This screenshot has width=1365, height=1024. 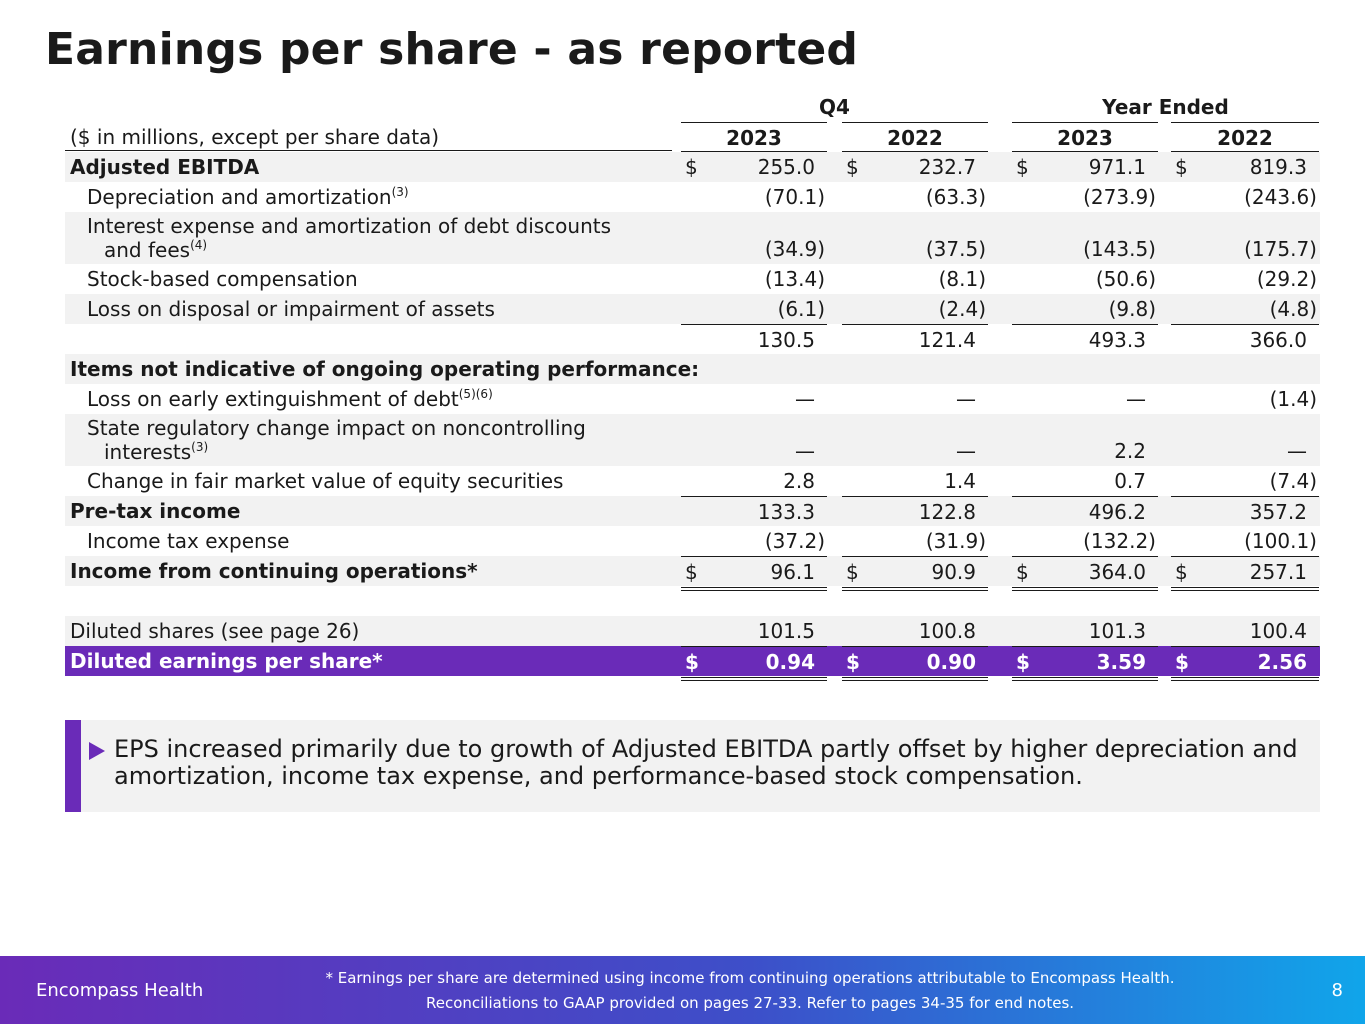 What do you see at coordinates (947, 167) in the screenshot?
I see `cell-value: 232.7` at bounding box center [947, 167].